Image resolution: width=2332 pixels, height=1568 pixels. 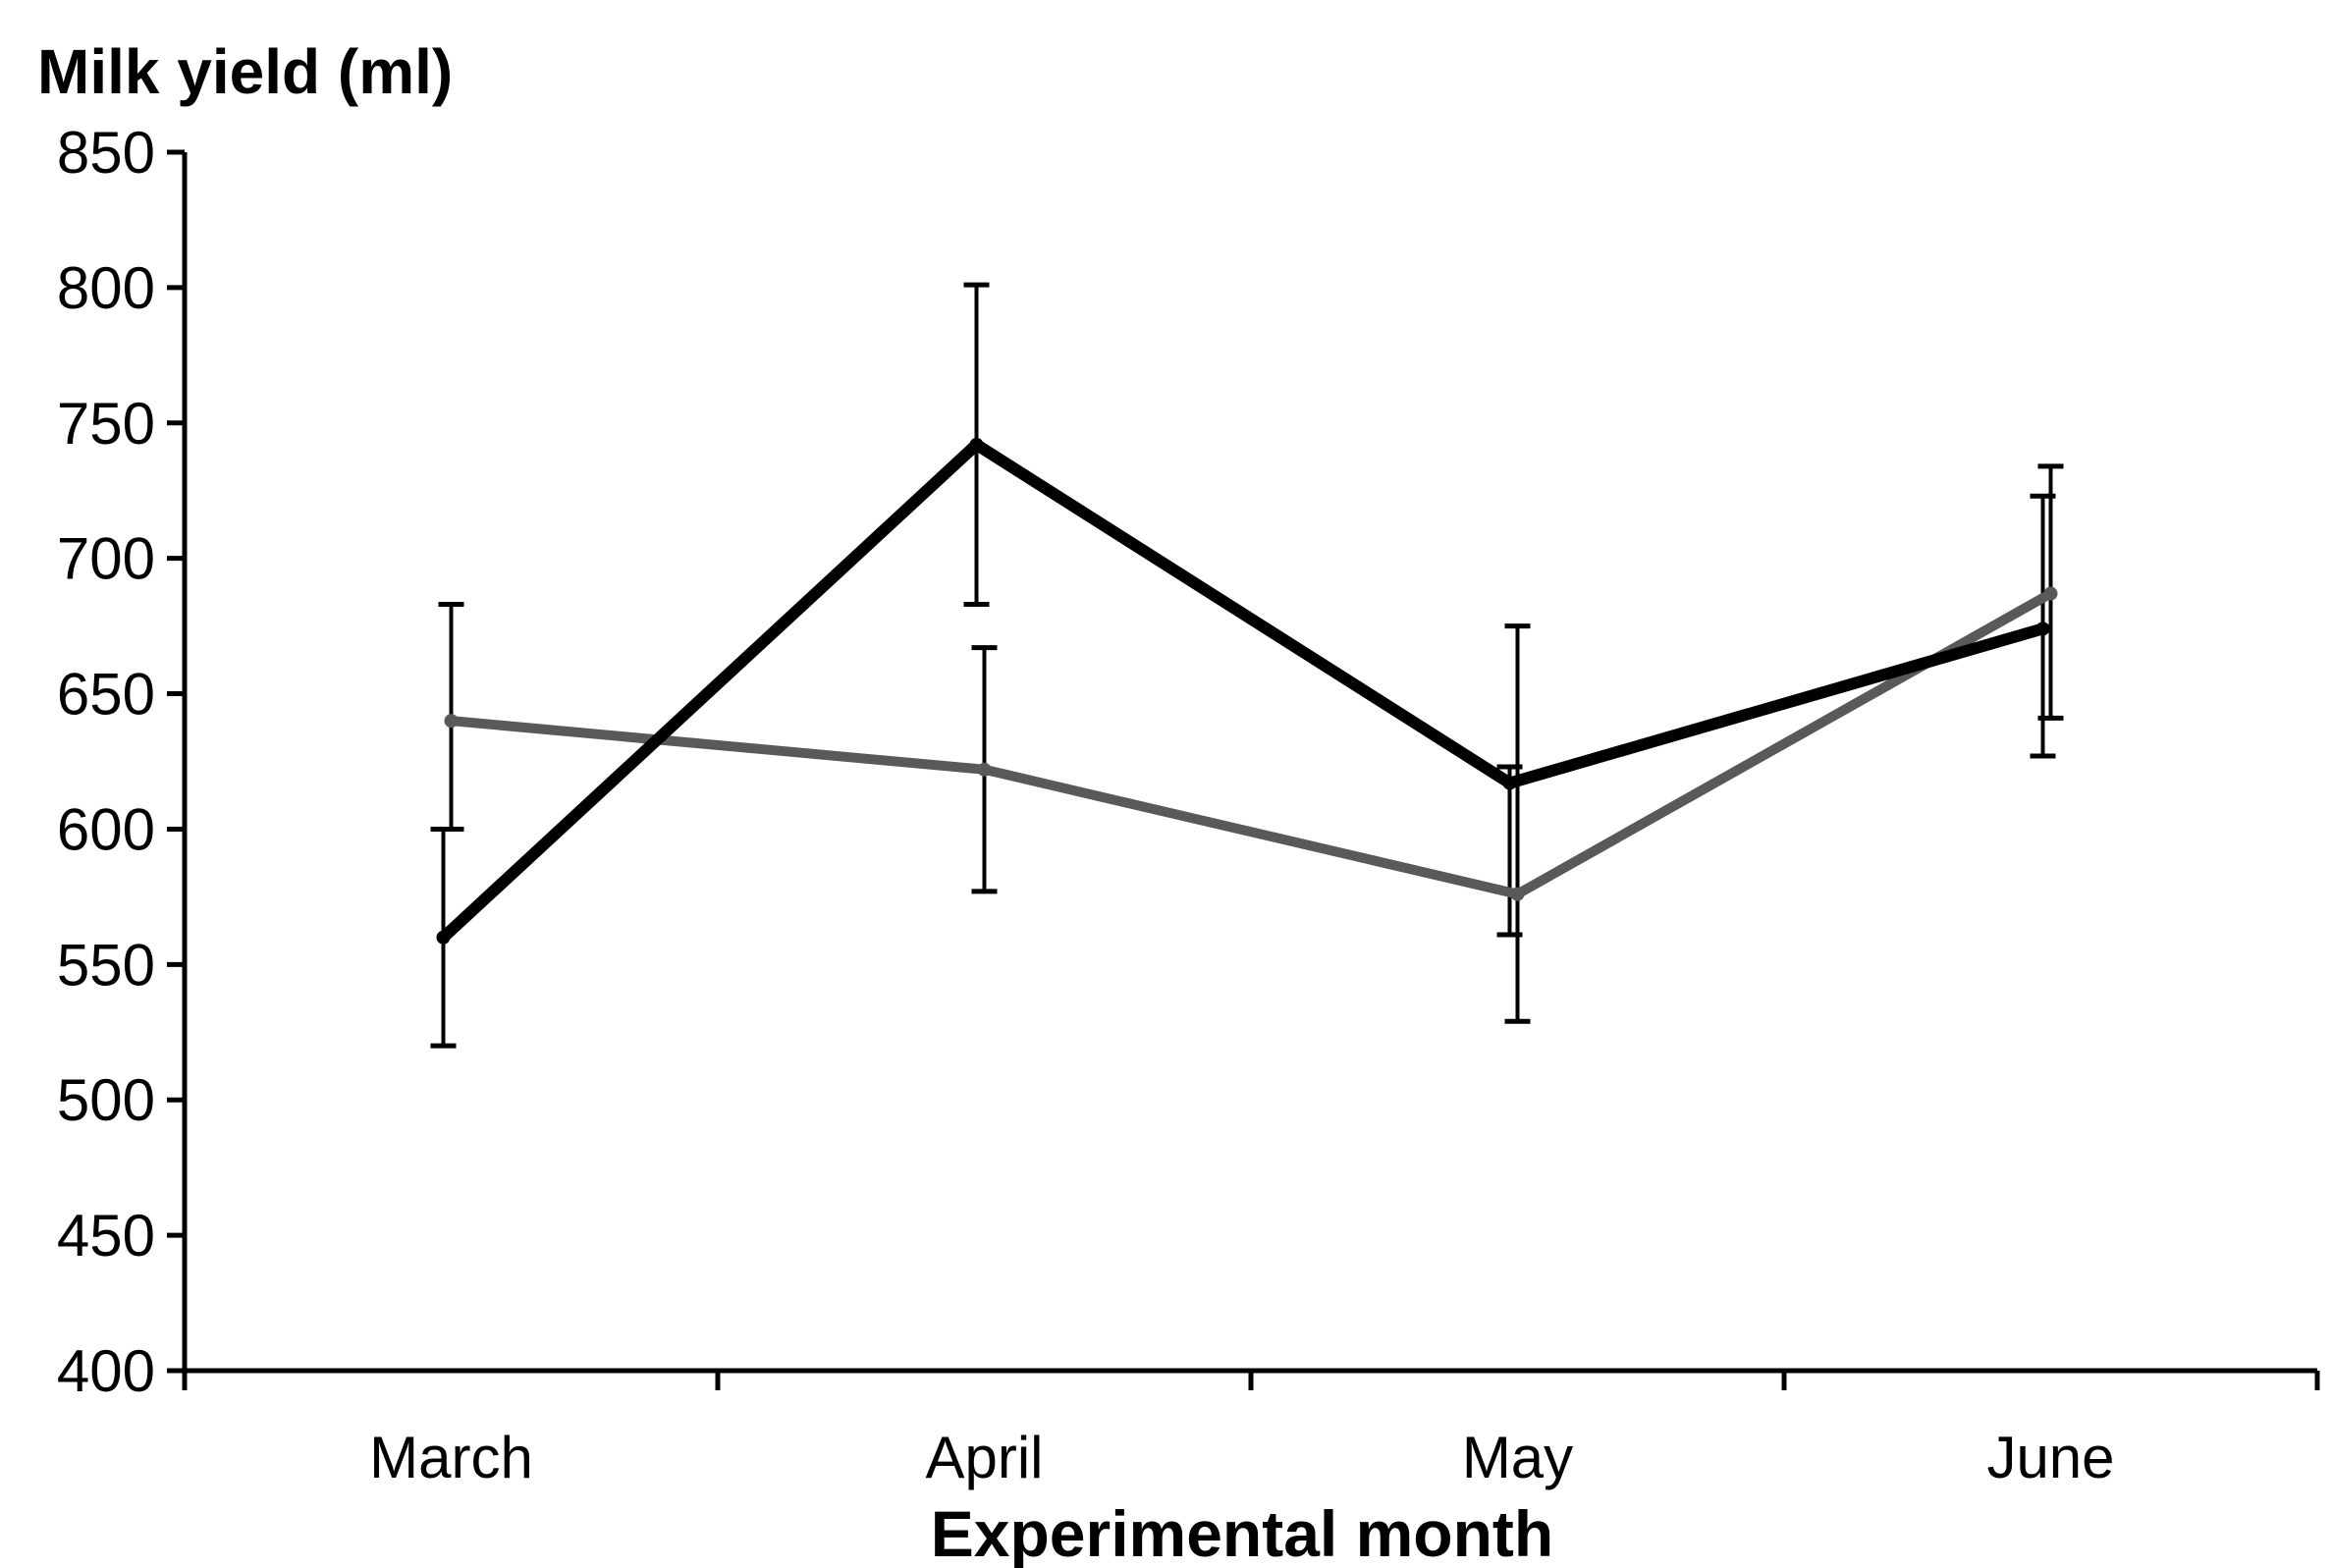 What do you see at coordinates (106, 559) in the screenshot?
I see `y-tick-label: 700` at bounding box center [106, 559].